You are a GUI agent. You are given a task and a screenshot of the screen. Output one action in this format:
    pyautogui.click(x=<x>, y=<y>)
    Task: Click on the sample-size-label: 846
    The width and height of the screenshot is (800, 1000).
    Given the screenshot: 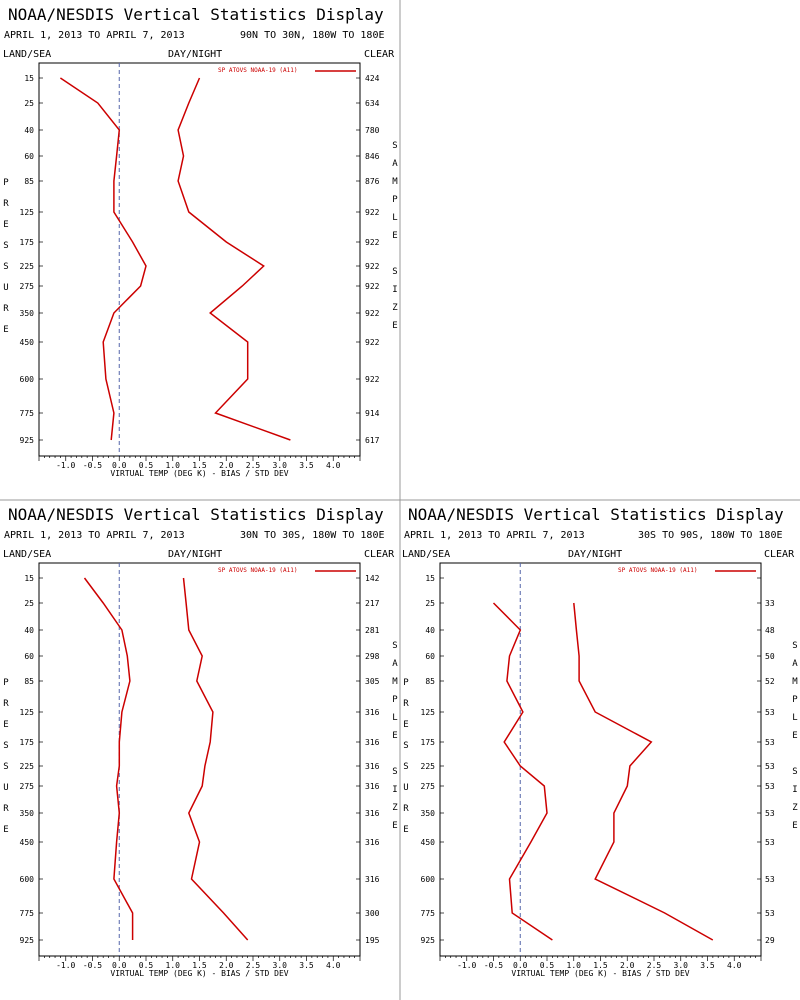 What is the action you would take?
    pyautogui.click(x=372, y=156)
    